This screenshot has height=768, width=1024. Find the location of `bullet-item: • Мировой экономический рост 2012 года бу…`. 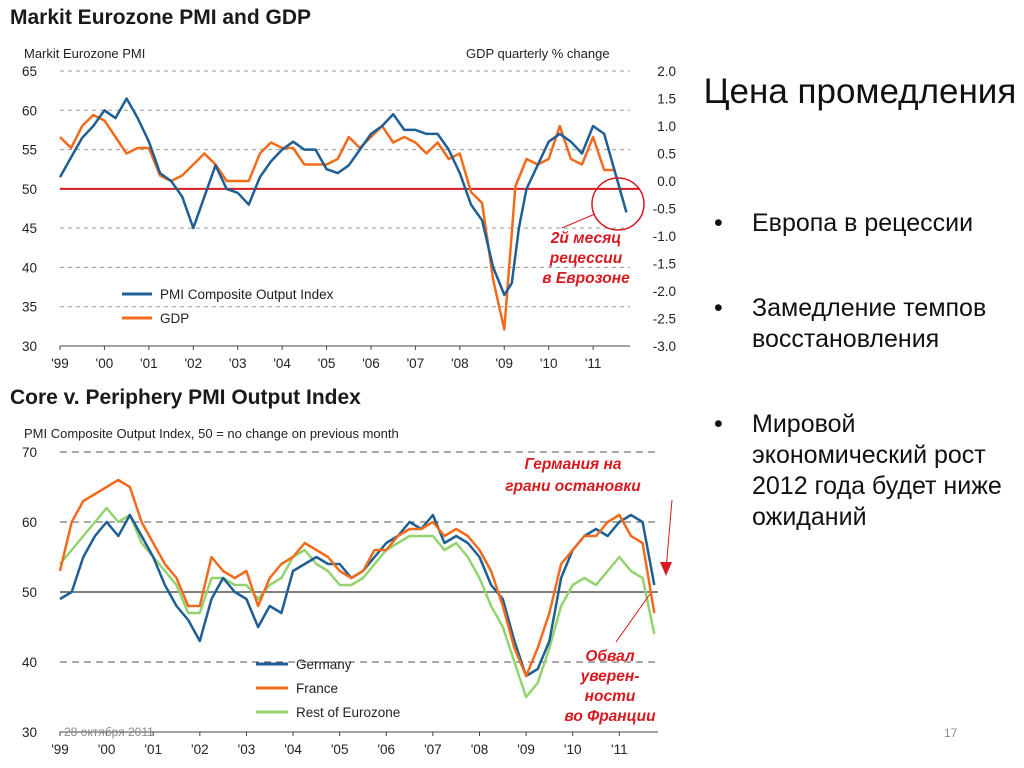

bullet-item: • Мировой экономический рост 2012 года бу… is located at coordinates (864, 471).